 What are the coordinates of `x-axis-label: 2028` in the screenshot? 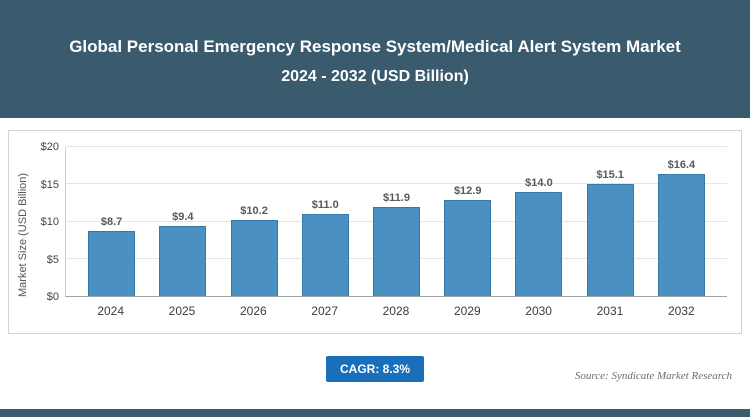 It's located at (396, 311).